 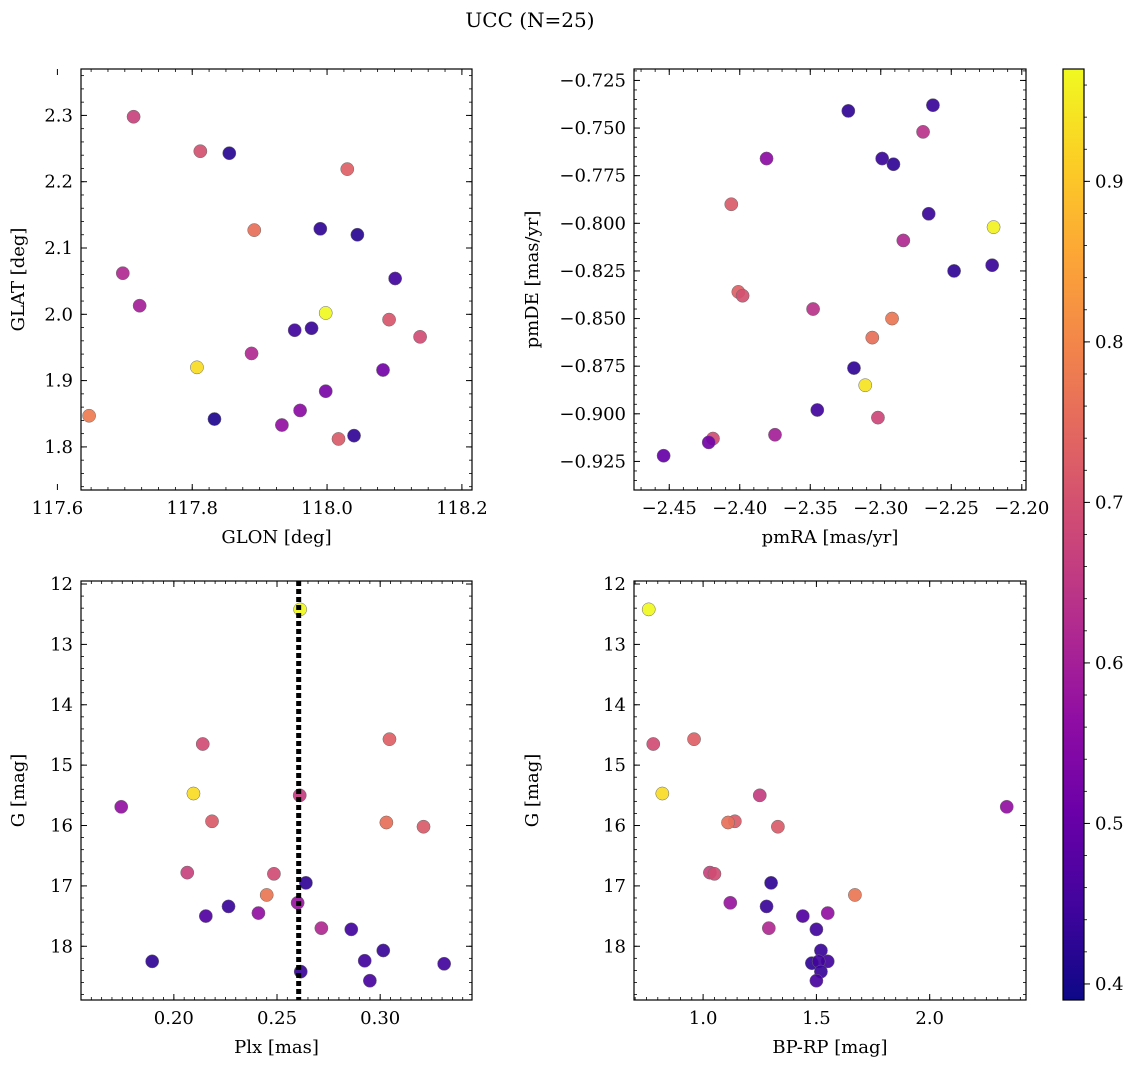 I want to click on x-tick-label: 0.20, so click(x=174, y=1018).